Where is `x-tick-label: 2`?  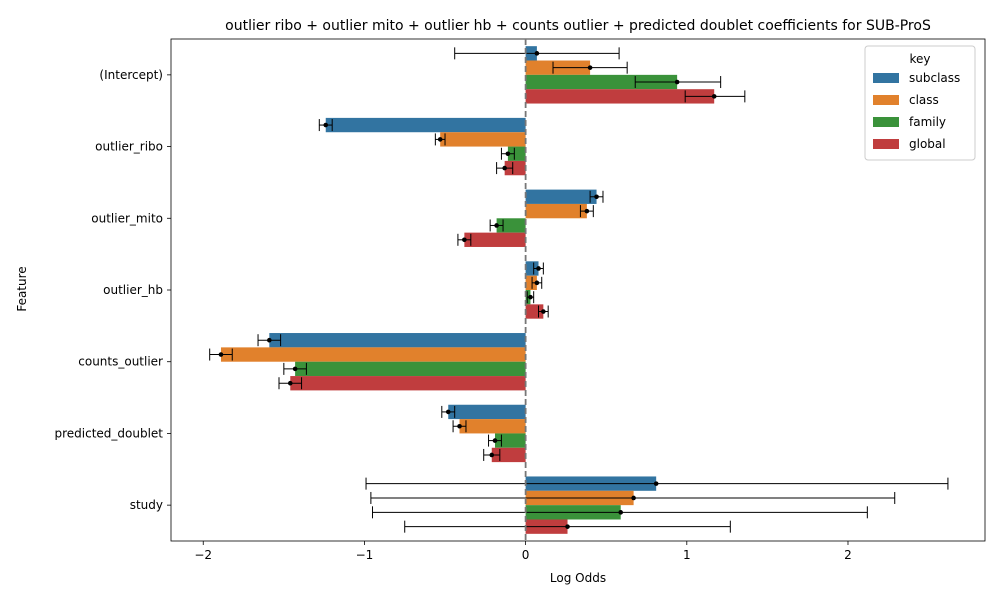 x-tick-label: 2 is located at coordinates (848, 555).